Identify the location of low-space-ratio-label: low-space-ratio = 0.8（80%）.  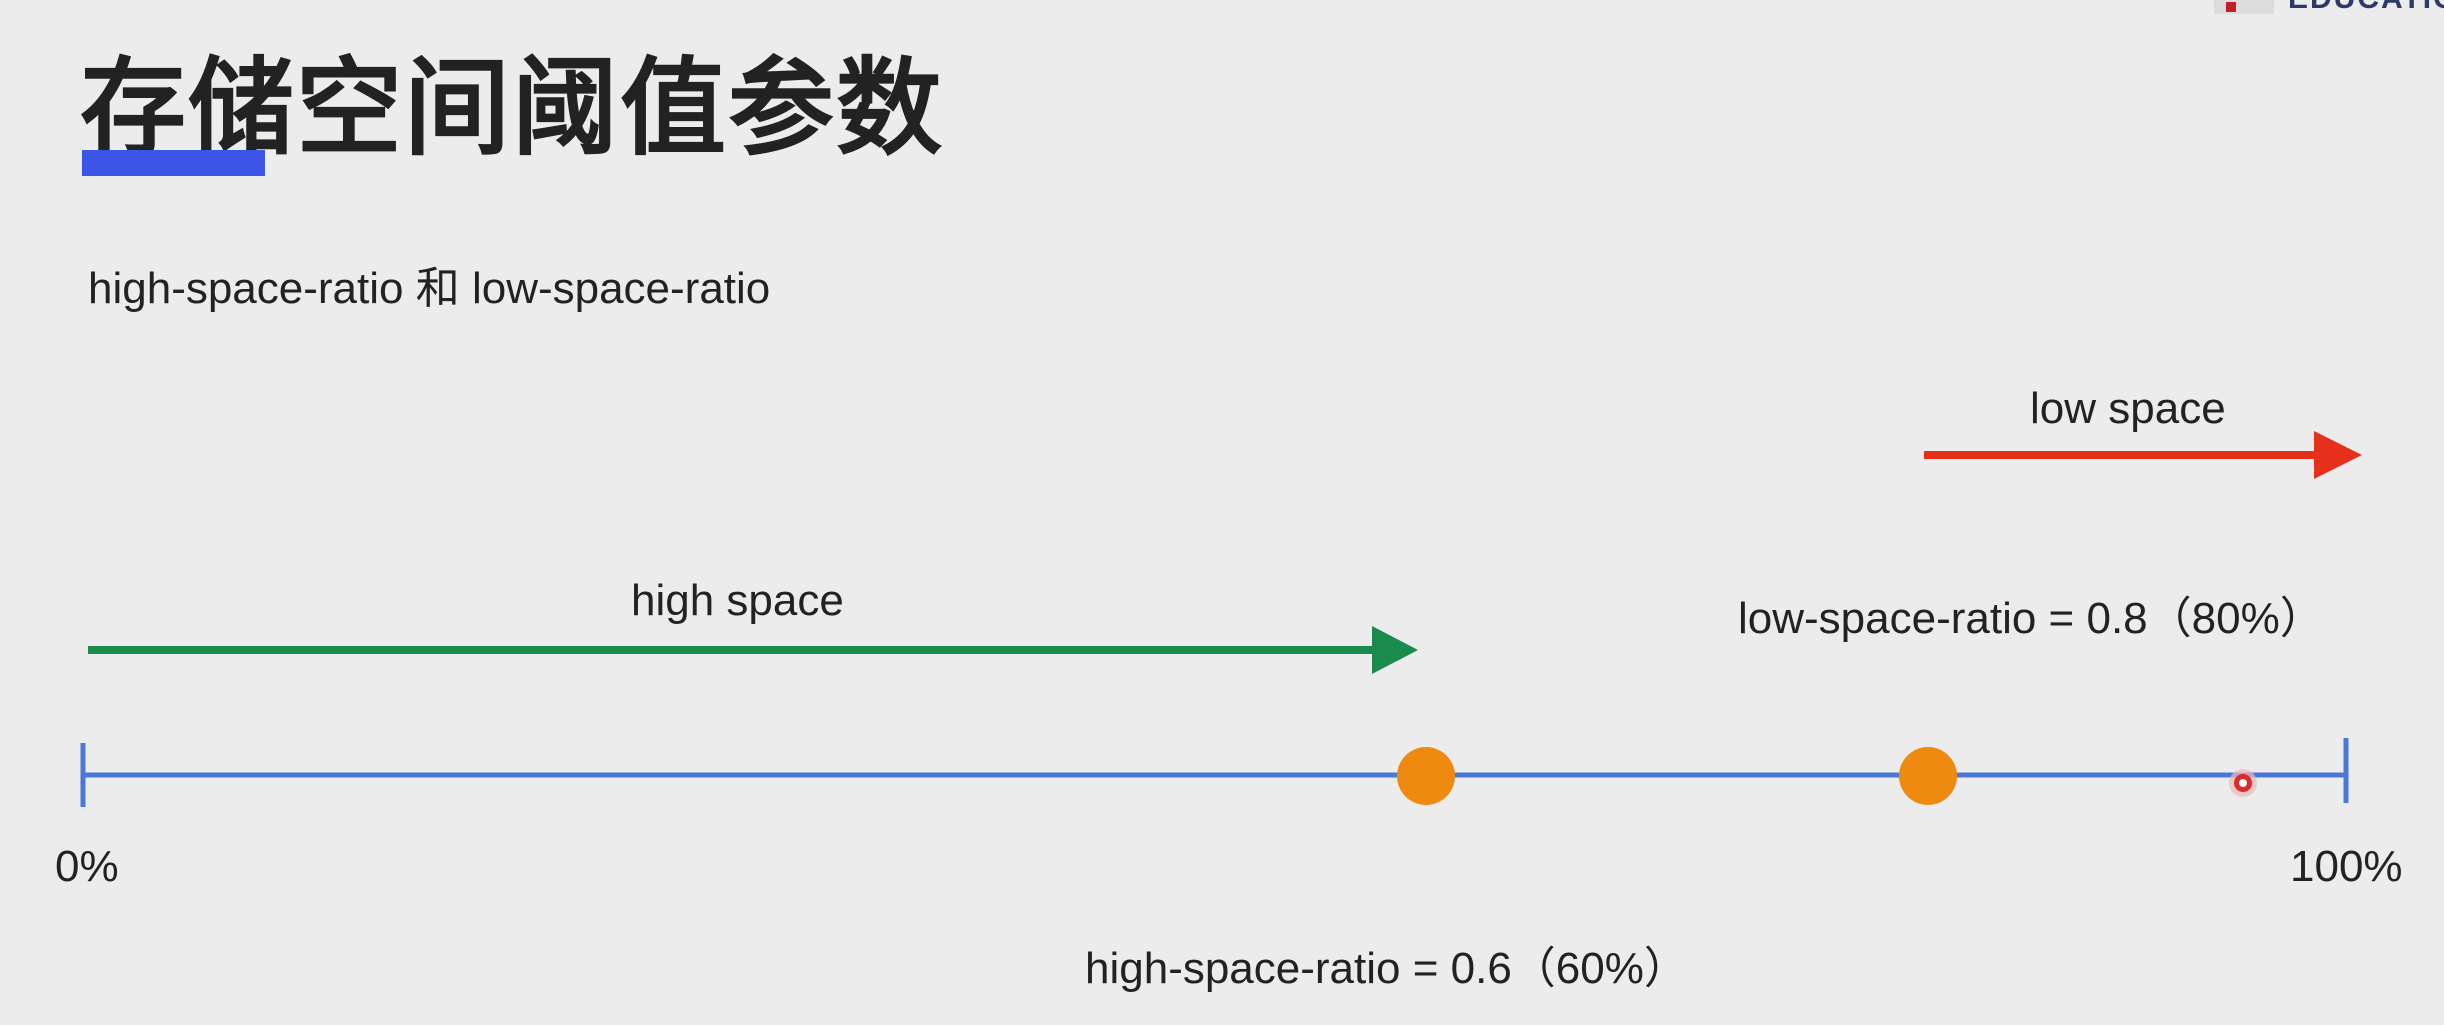
(2031, 618).